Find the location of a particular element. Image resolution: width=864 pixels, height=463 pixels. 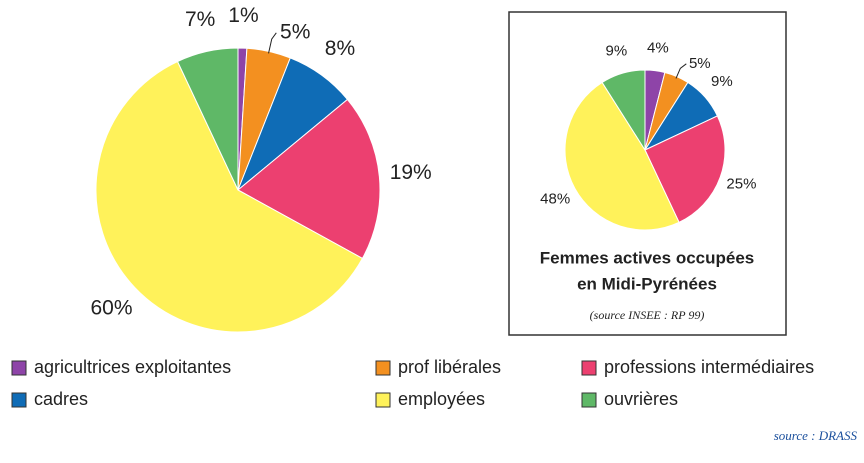

inset-subtitle: (source INSEE : RP 99) is located at coordinates (647, 315).